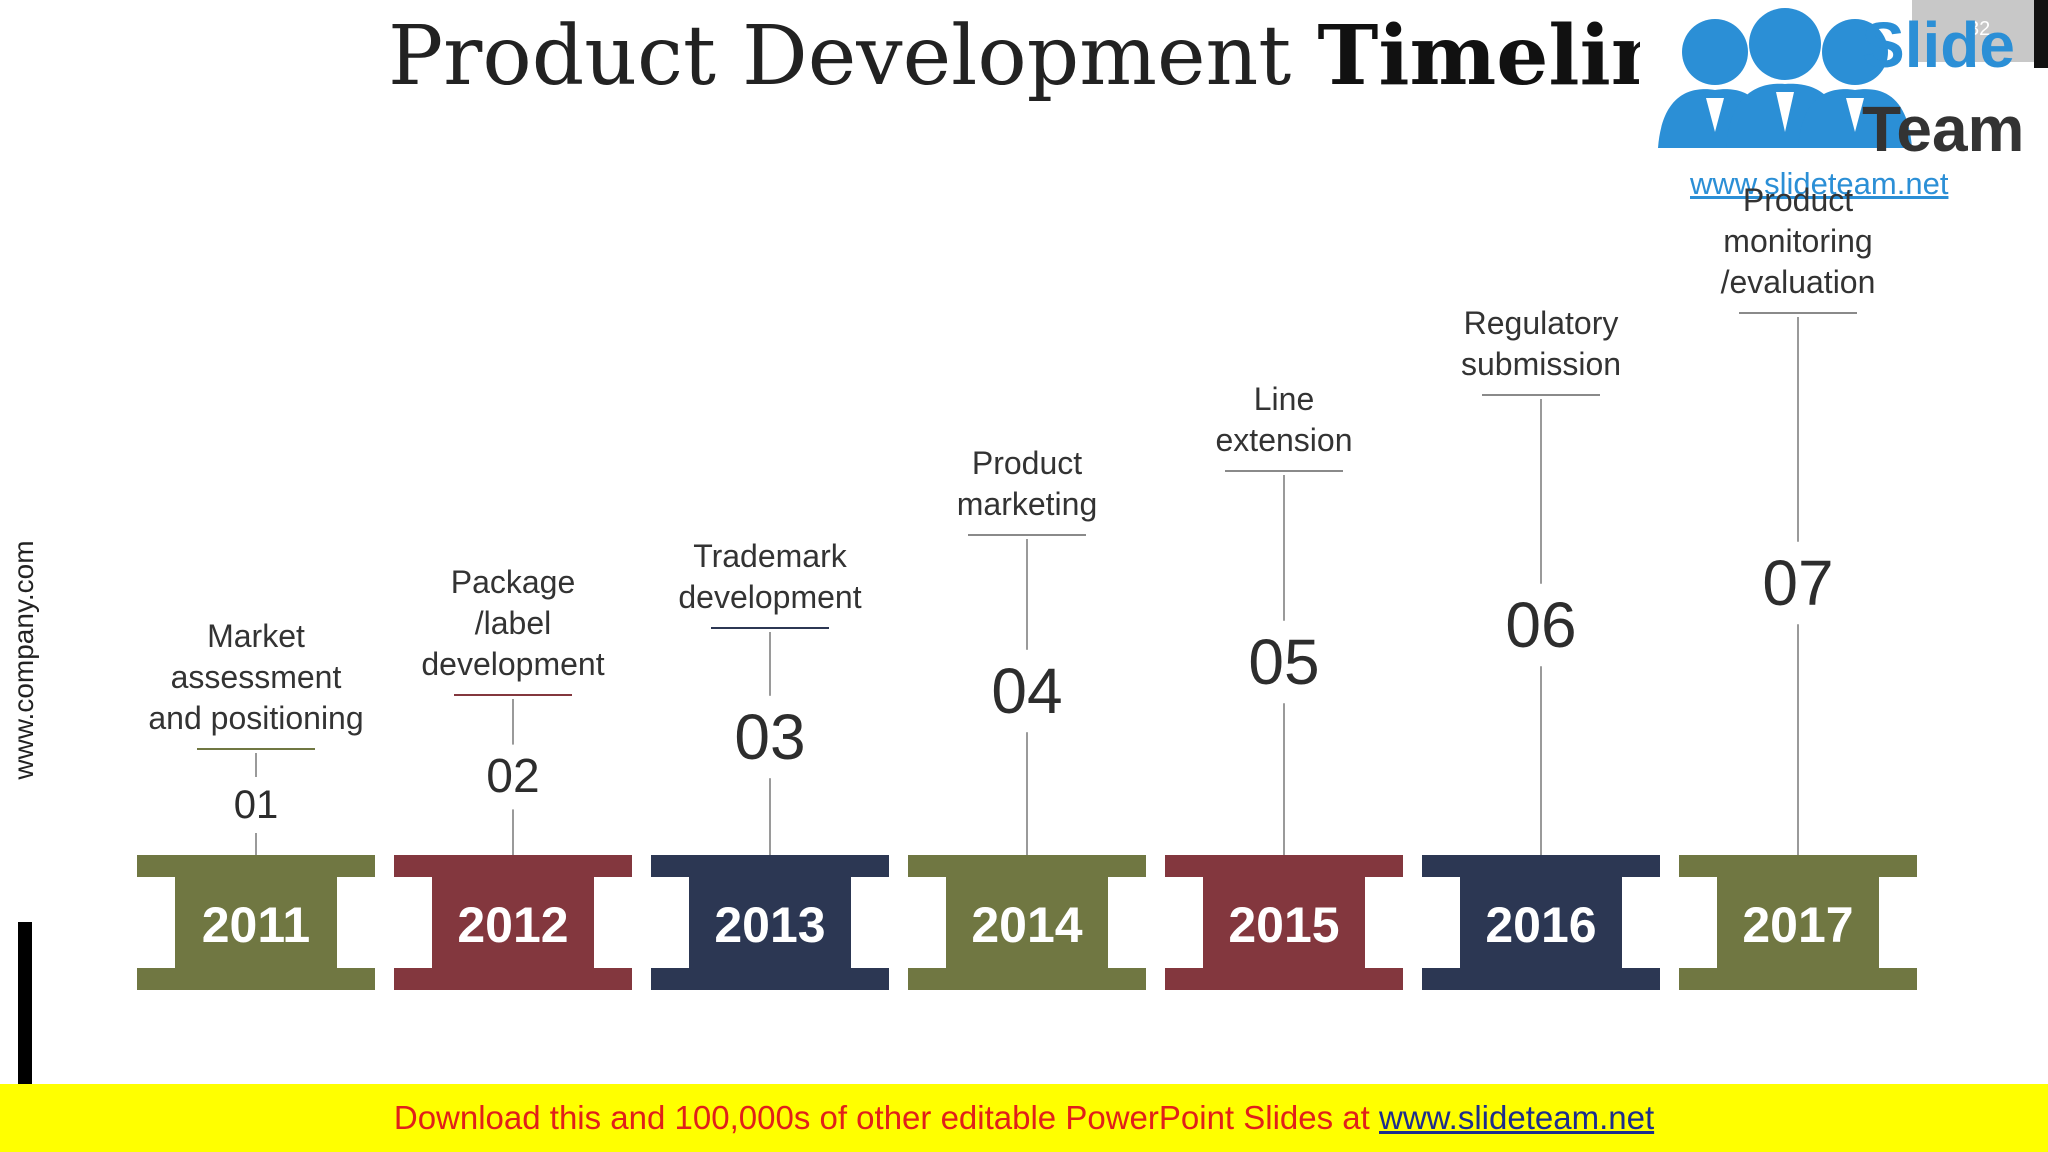 The width and height of the screenshot is (2048, 1152). Describe the element at coordinates (1541, 344) in the screenshot. I see `timeline-step-label: Regulatory submission` at that location.